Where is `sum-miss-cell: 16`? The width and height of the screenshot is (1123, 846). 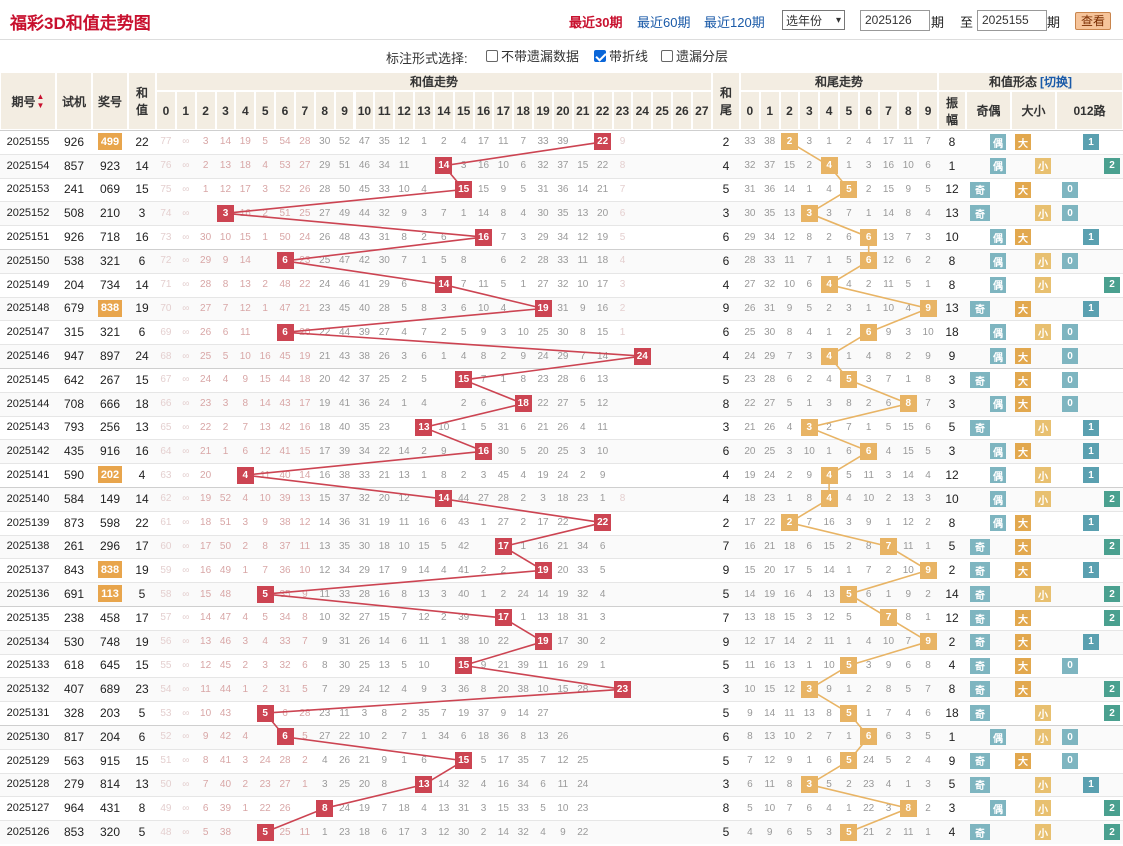 sum-miss-cell: 16 is located at coordinates (245, 213).